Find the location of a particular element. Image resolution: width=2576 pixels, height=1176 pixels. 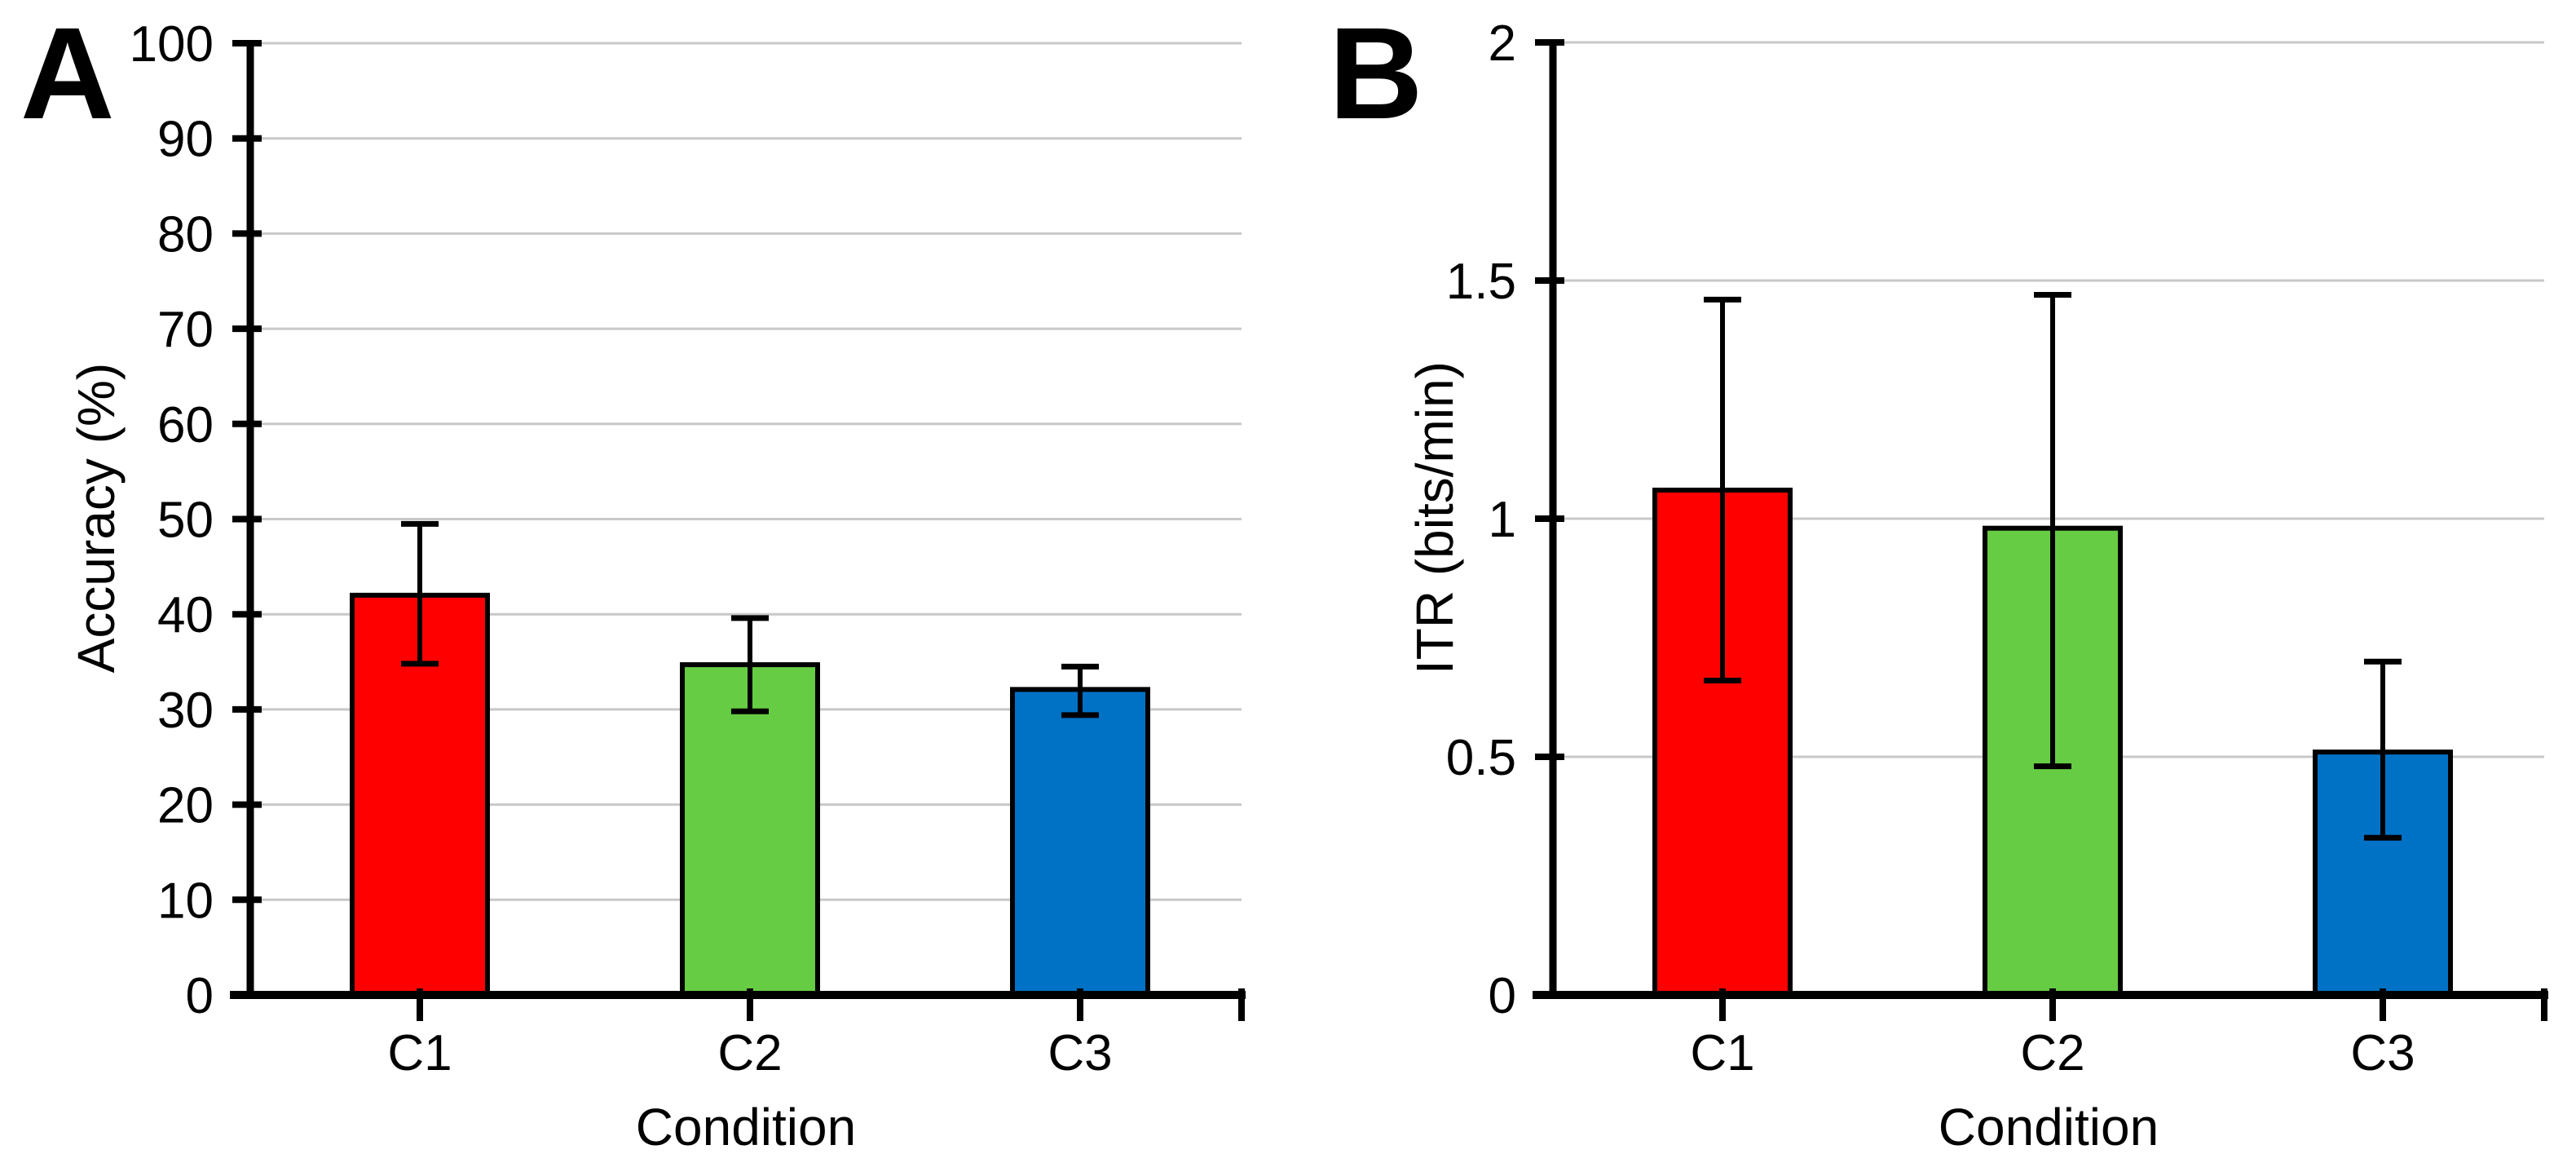

panel-b-y-tick-label-1: 1 is located at coordinates (1502, 520).